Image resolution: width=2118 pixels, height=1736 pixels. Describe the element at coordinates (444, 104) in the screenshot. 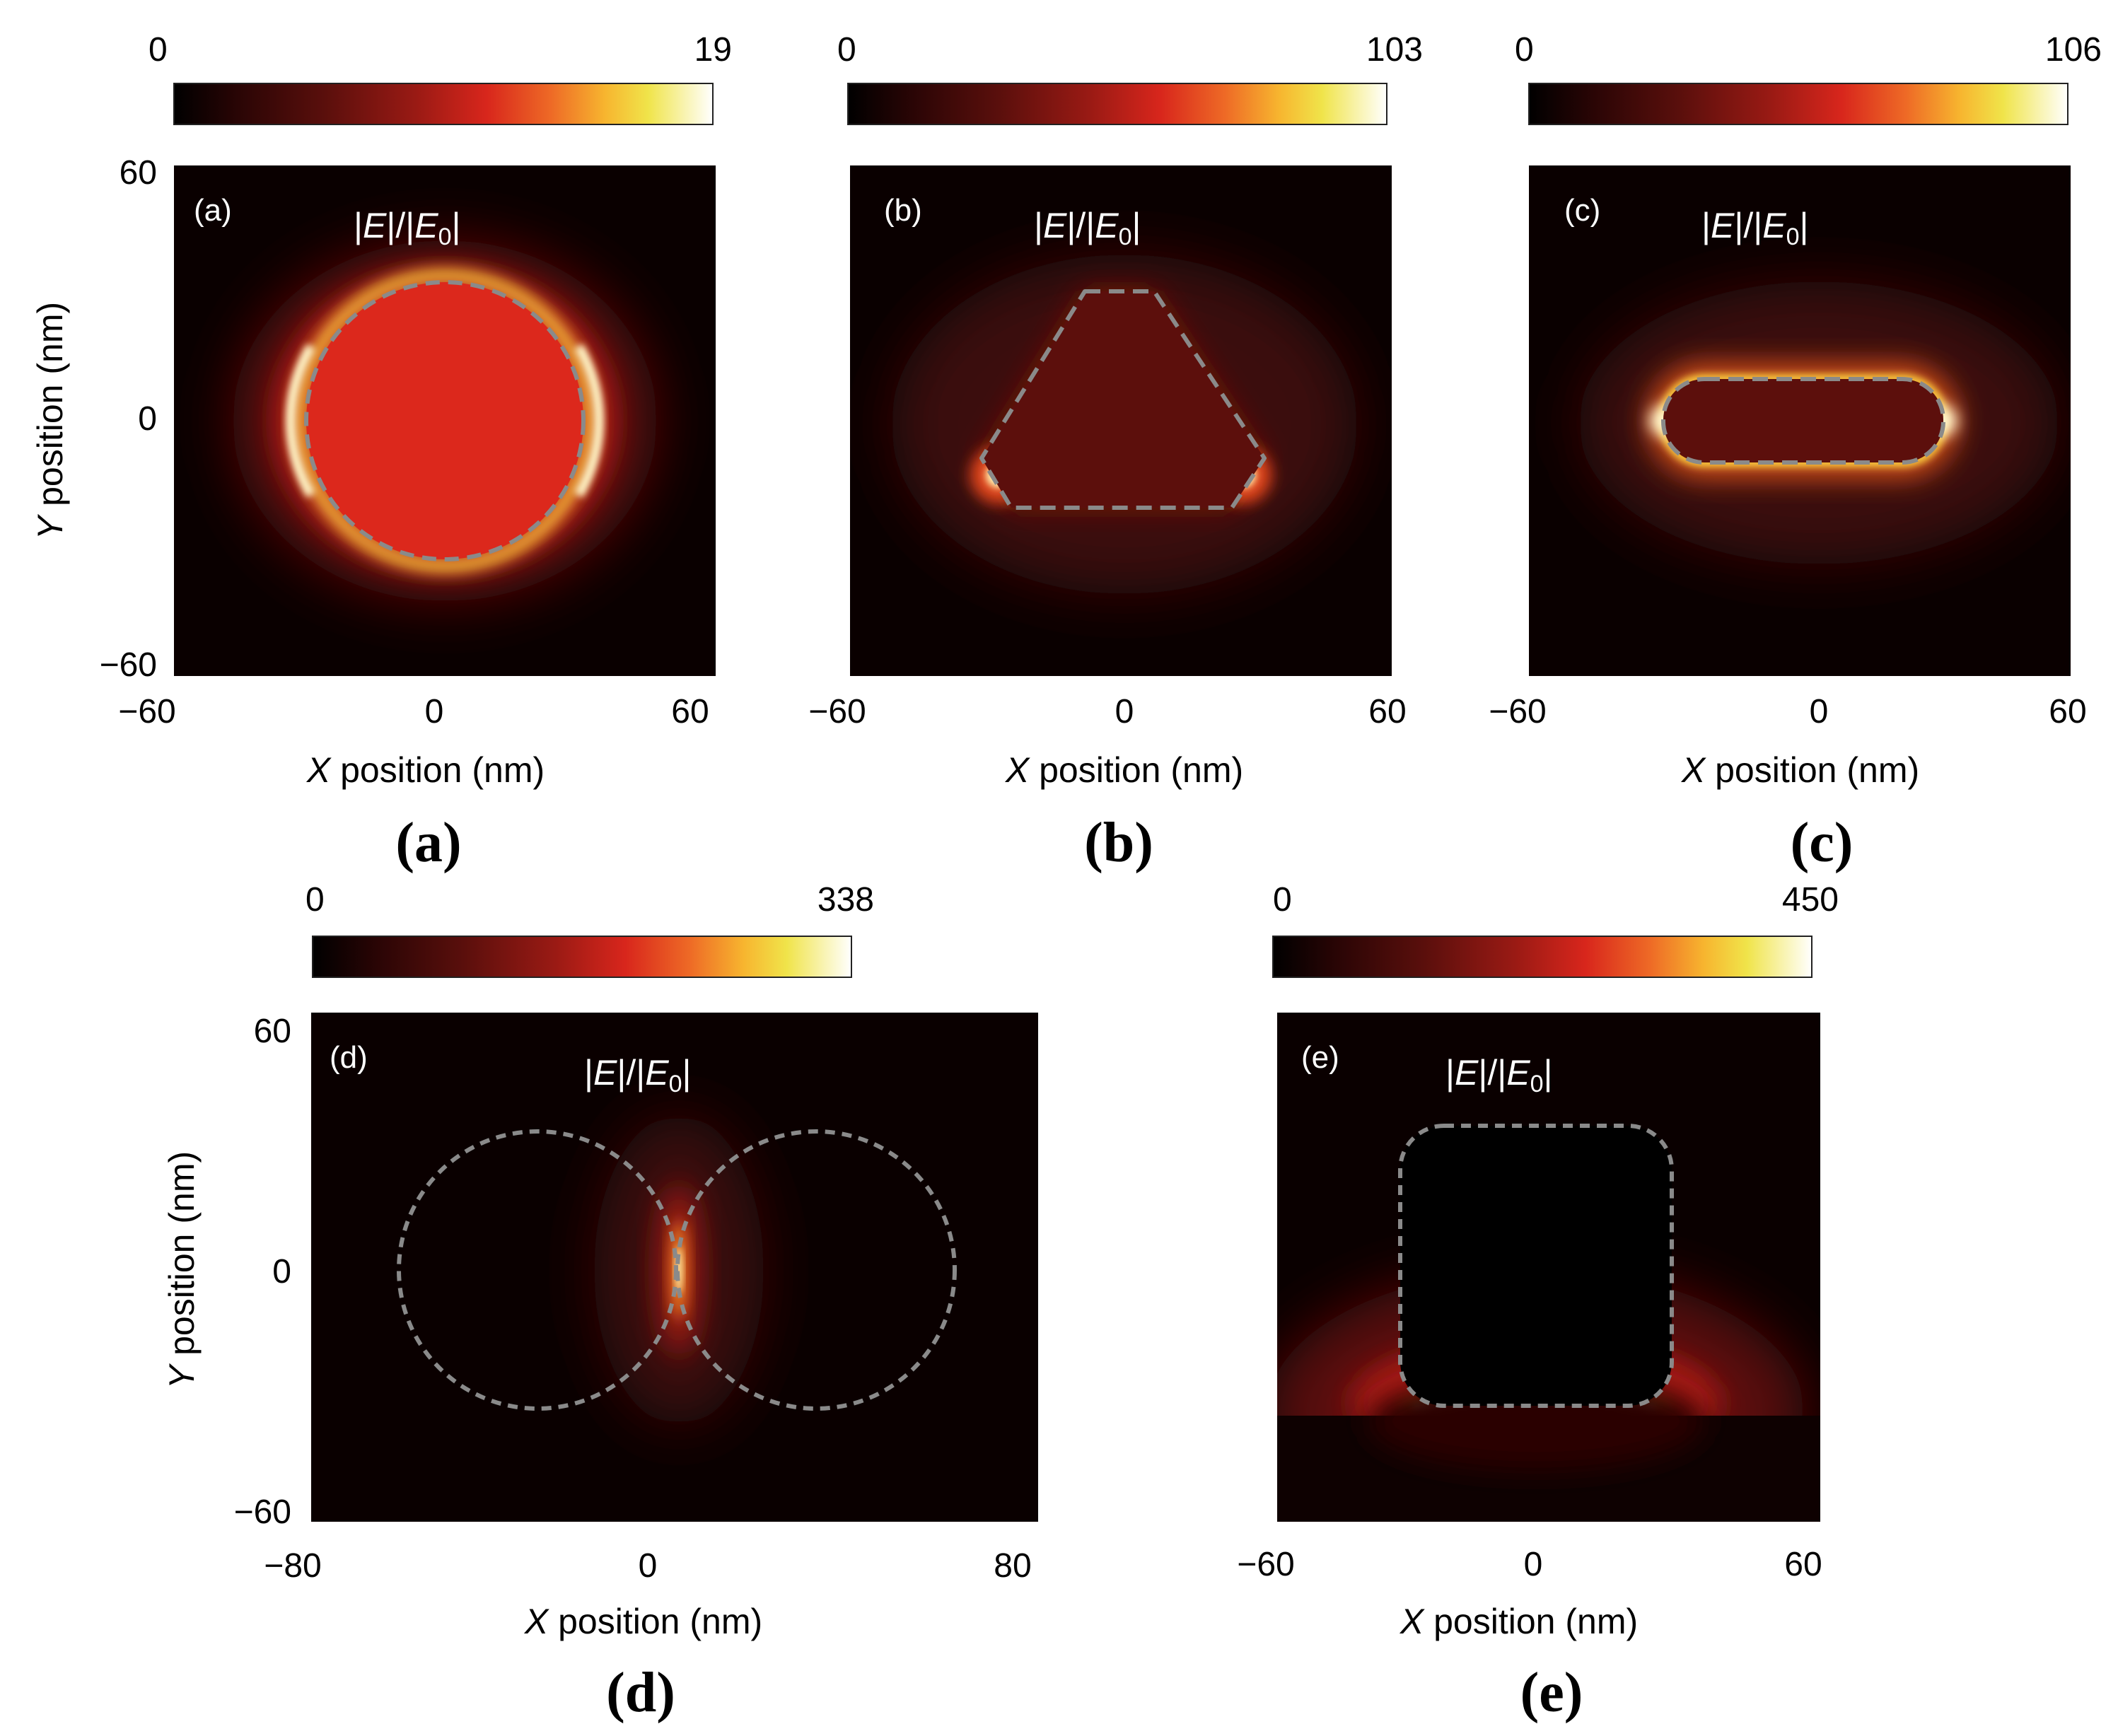

I see `colorbar-a` at that location.